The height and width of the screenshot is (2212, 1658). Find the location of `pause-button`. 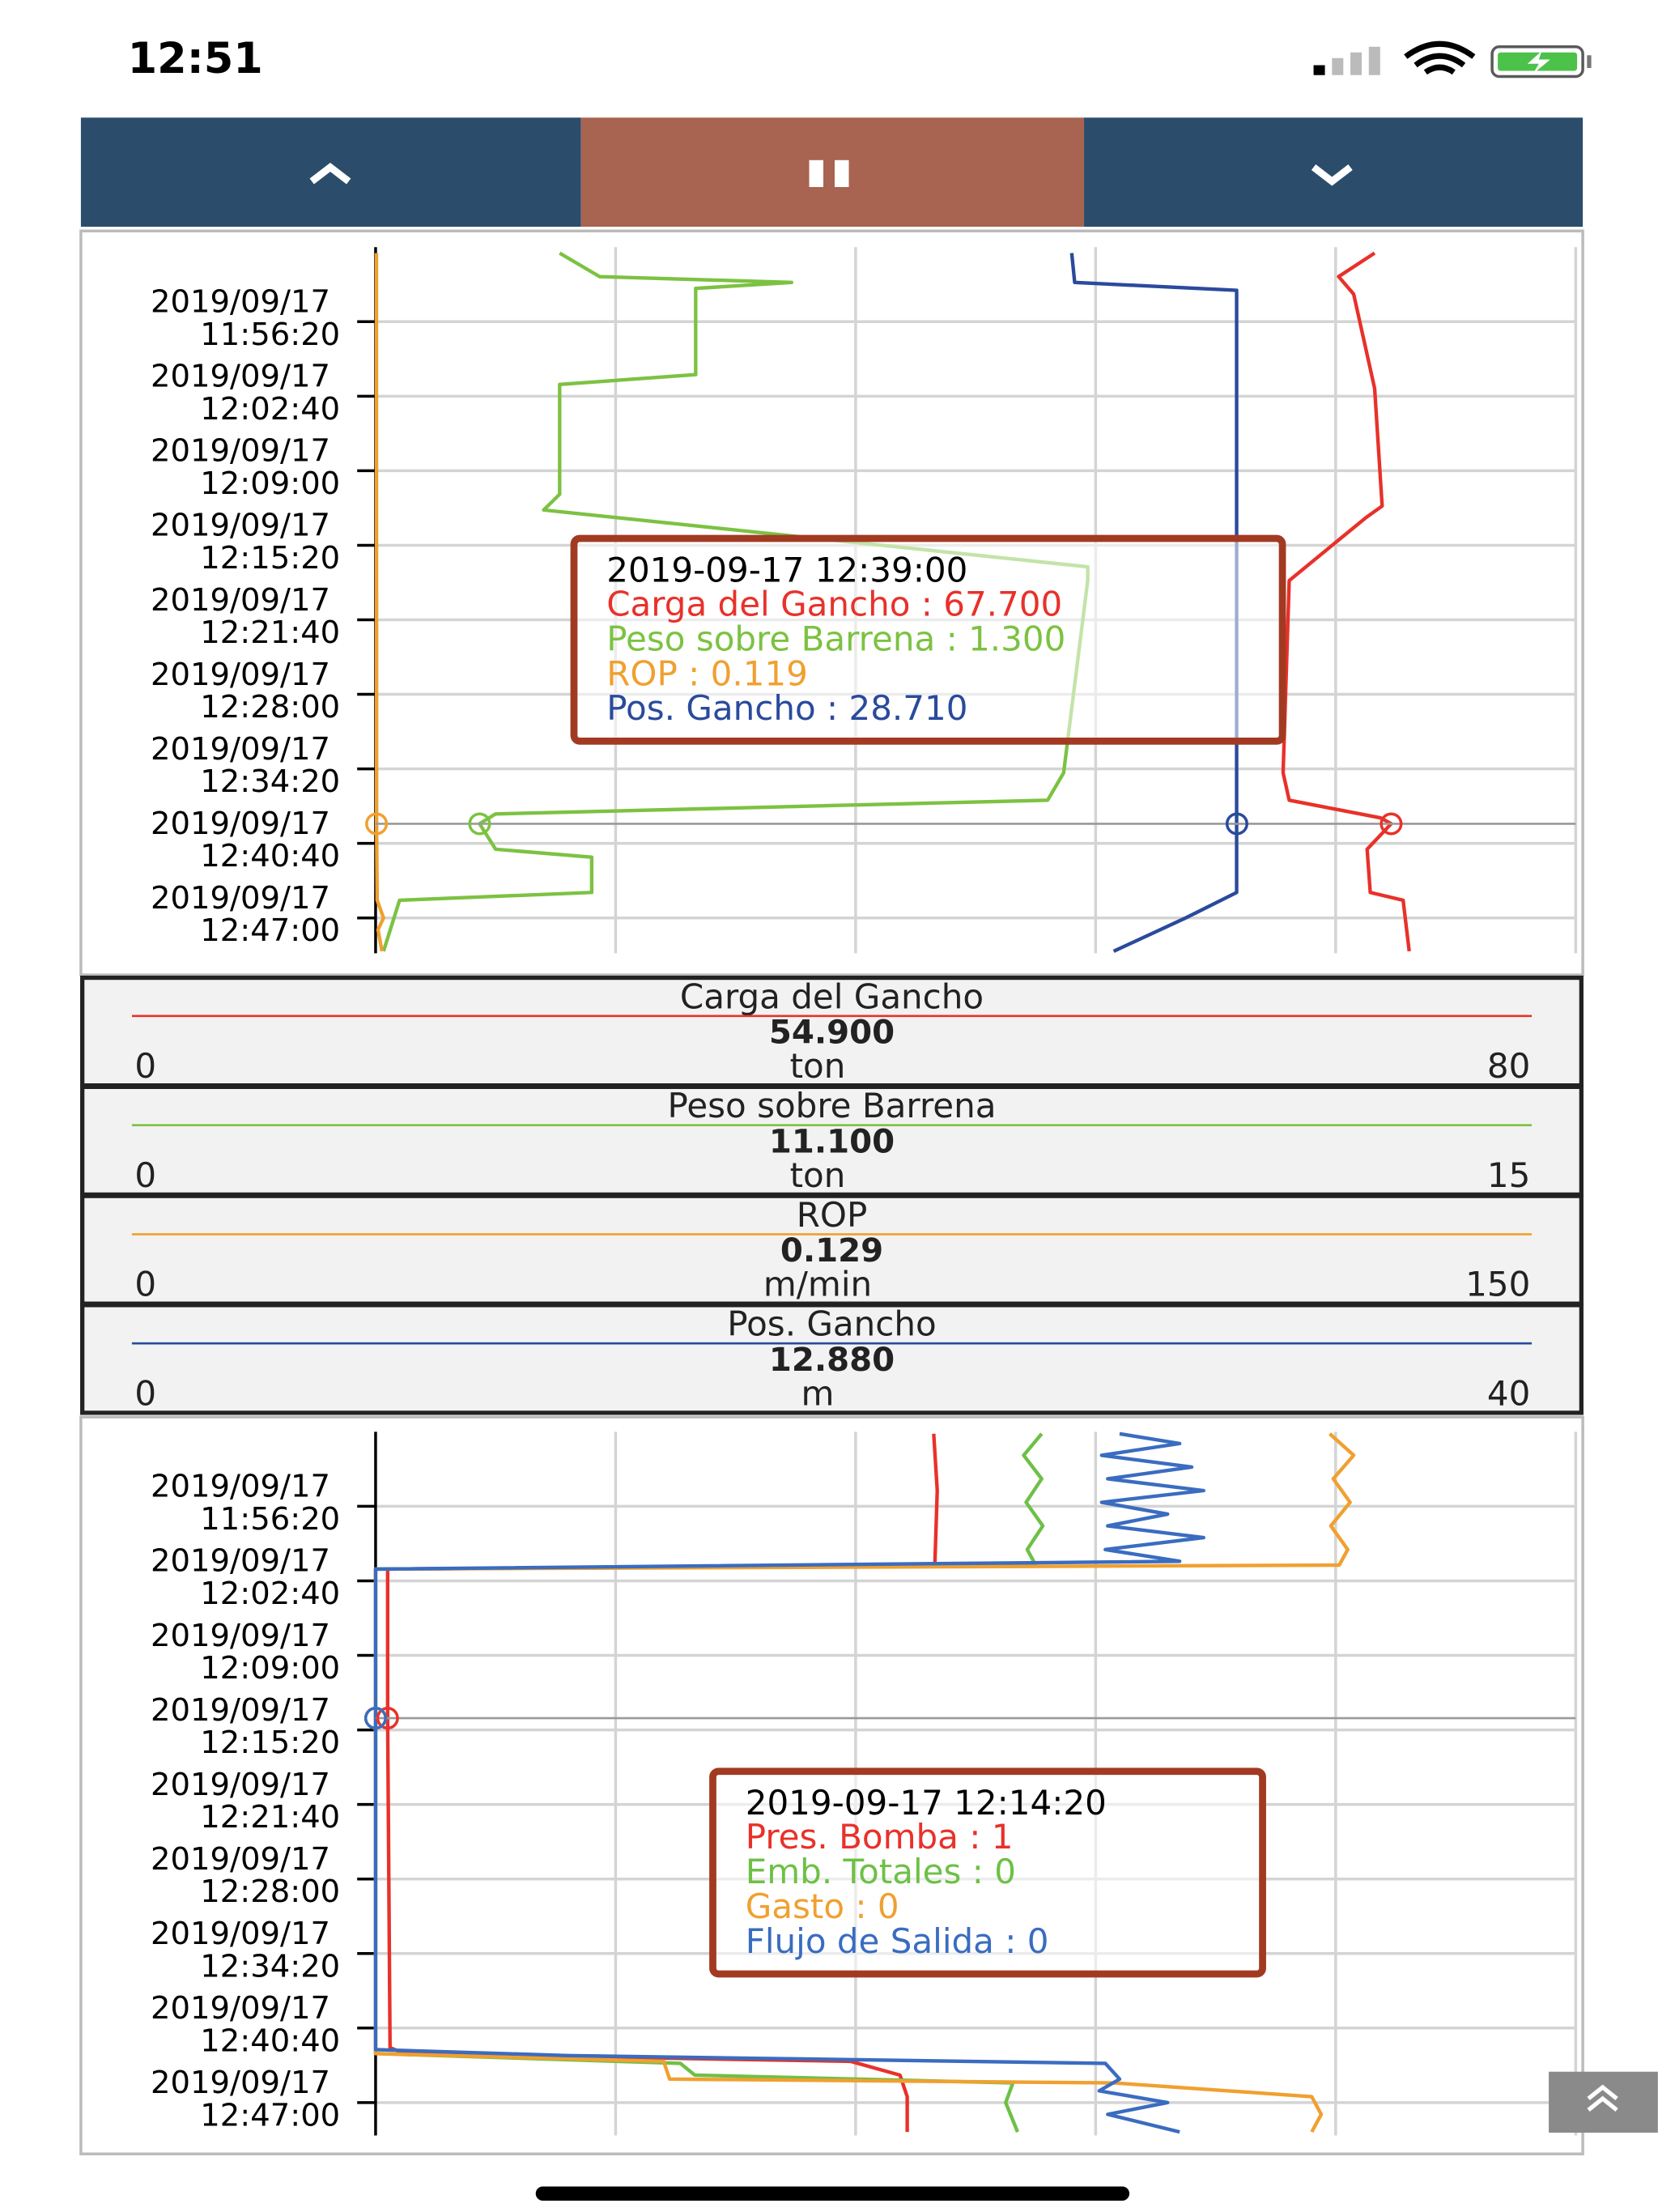

pause-button is located at coordinates (832, 173).